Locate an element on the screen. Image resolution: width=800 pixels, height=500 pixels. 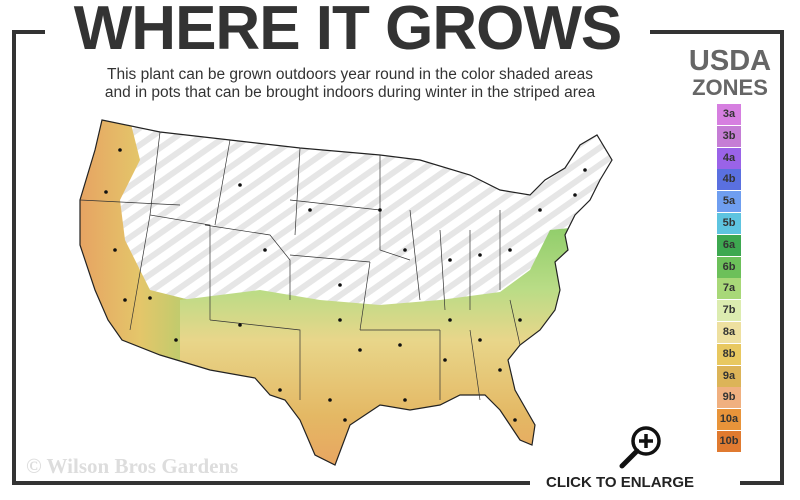
legend-zone-4b: 4b is located at coordinates (729, 180).